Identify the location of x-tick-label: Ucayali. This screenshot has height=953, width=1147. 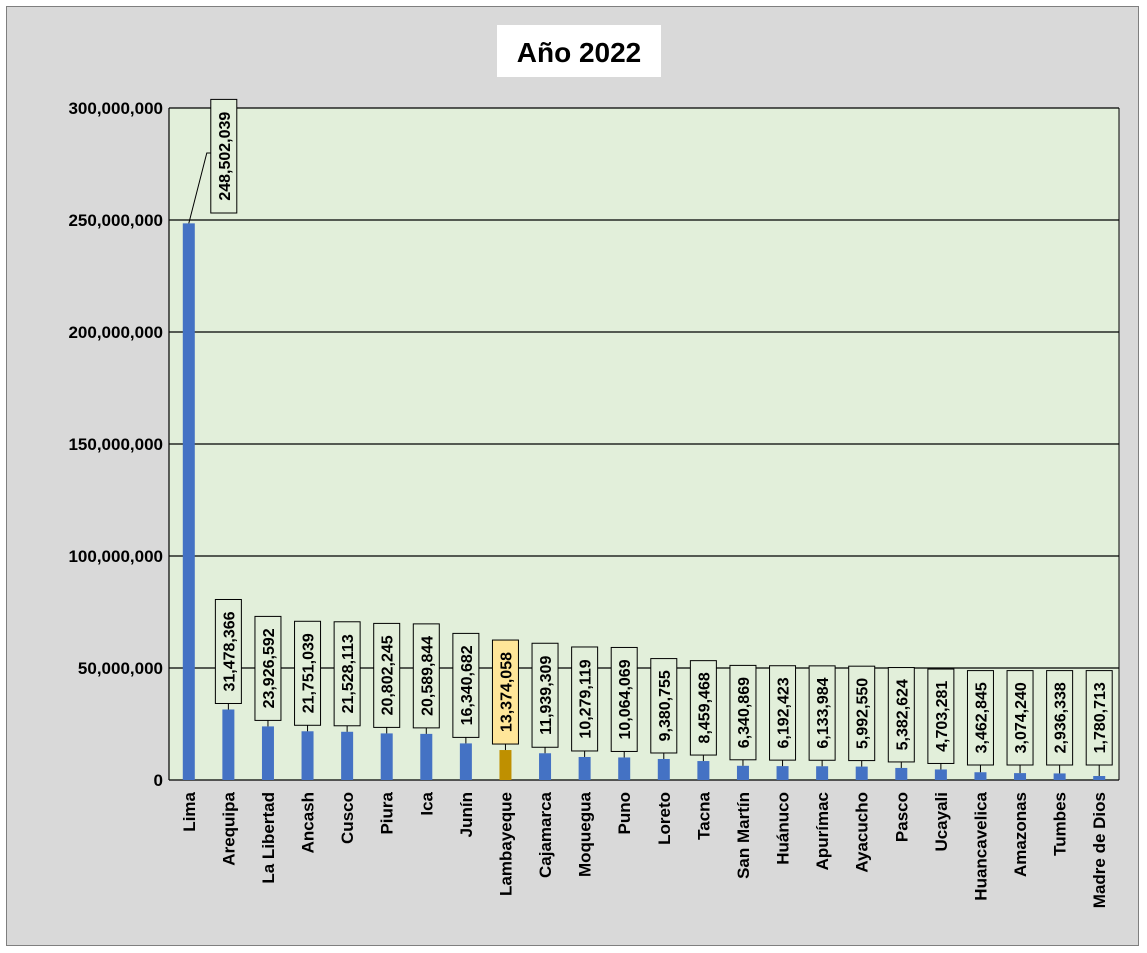
(941, 822).